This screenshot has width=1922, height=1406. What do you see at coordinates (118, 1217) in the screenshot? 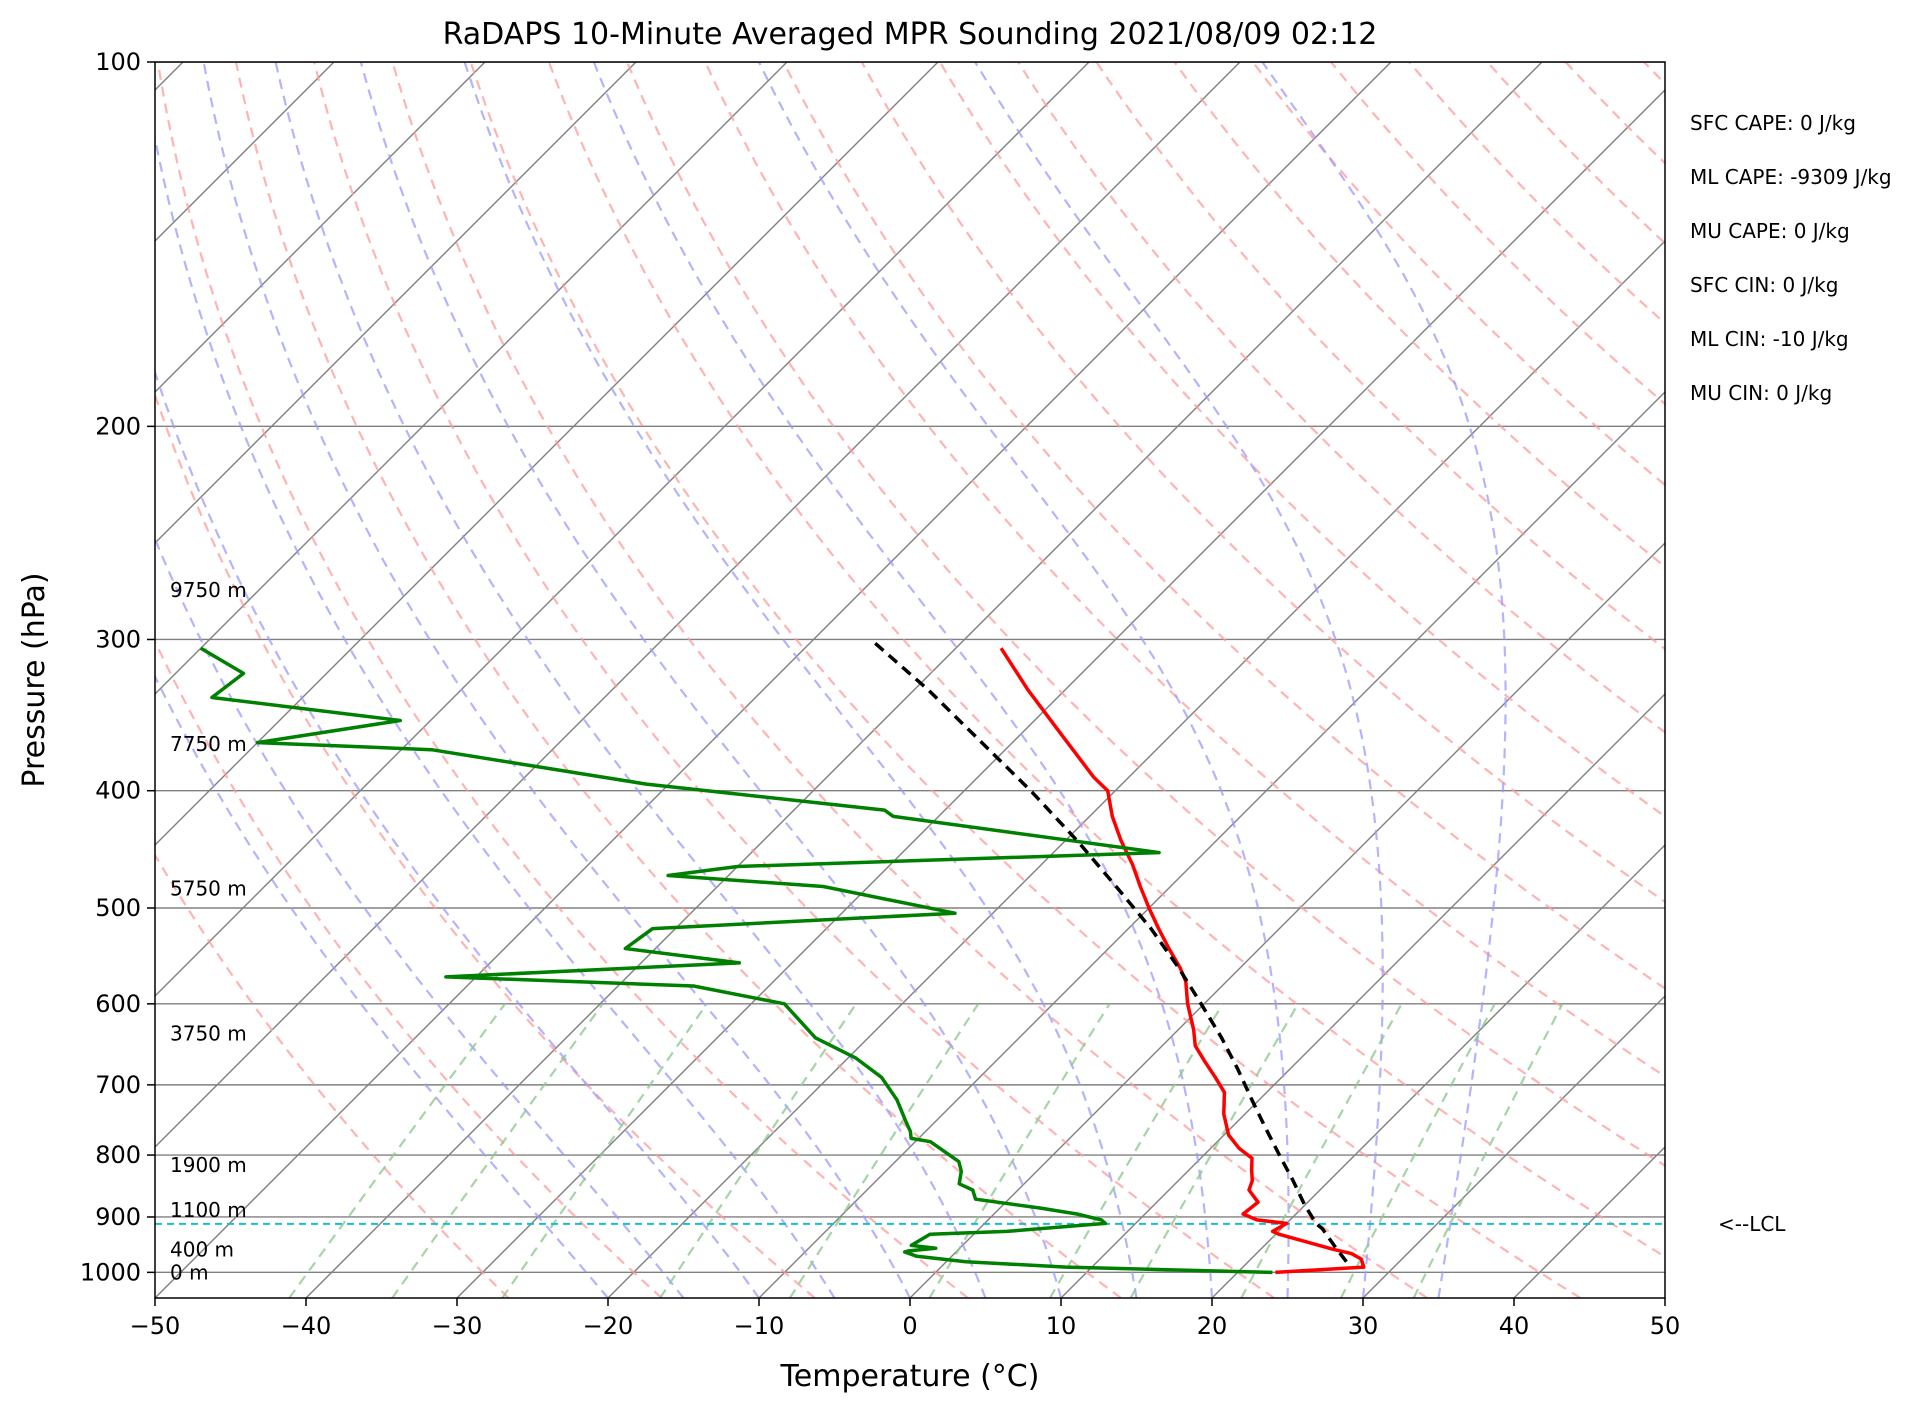
I see `y-tick-label: 900` at bounding box center [118, 1217].